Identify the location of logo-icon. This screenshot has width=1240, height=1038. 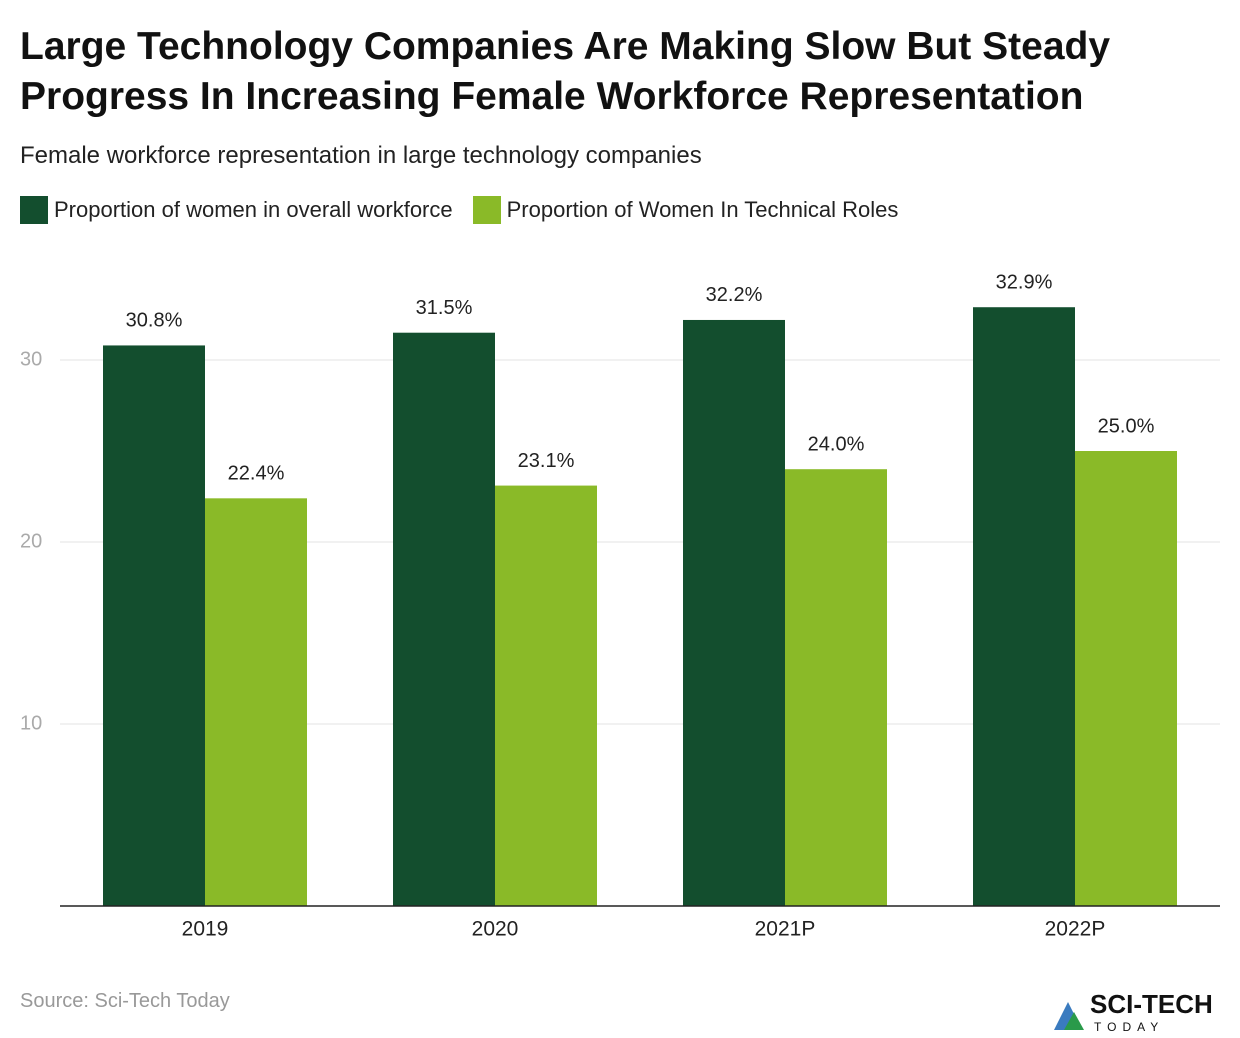
(1074, 1021).